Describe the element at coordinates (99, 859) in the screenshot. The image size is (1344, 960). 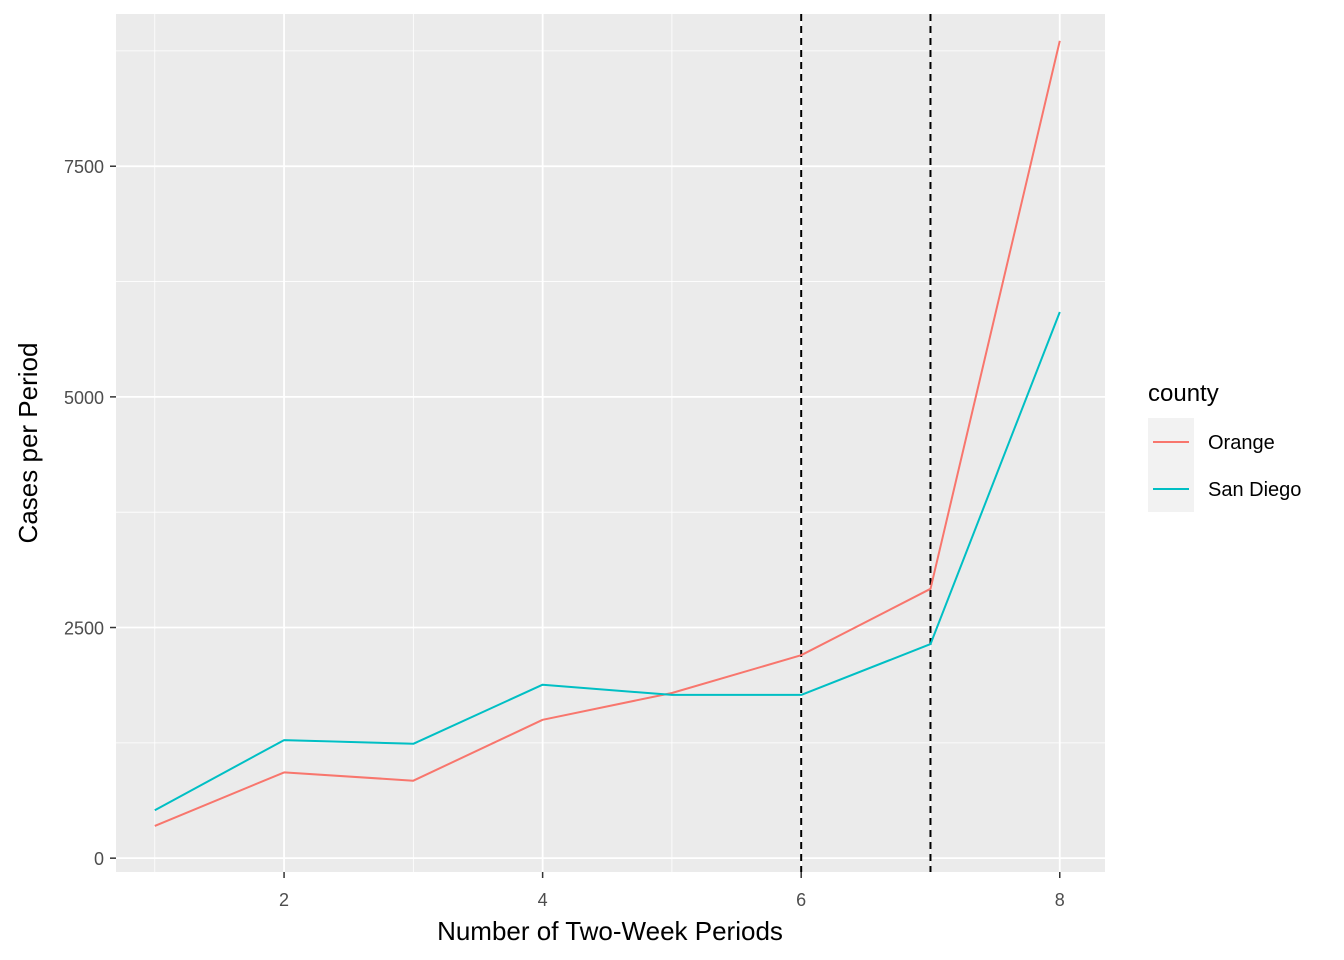
I see `y-tick-label: 0` at that location.